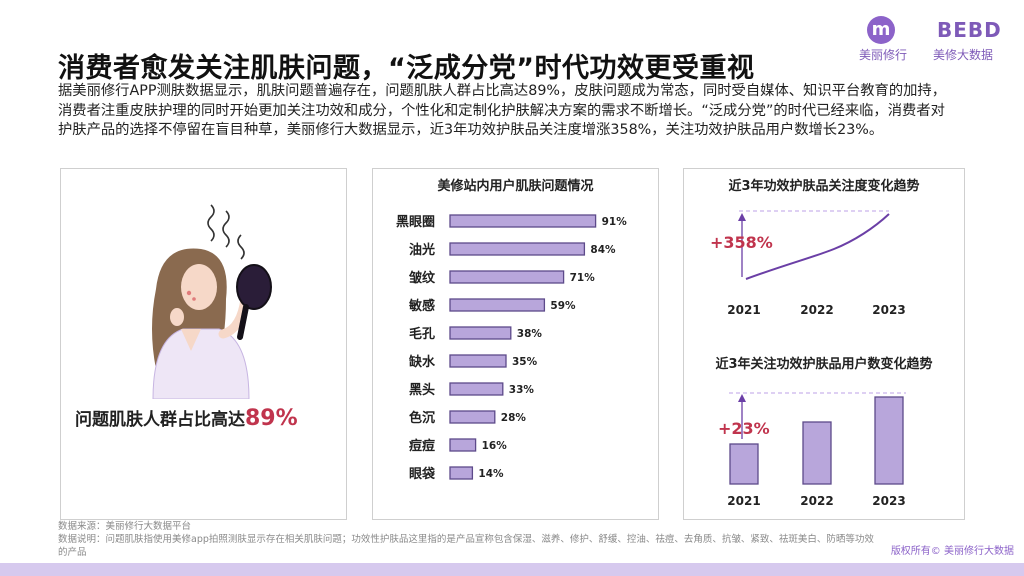  What do you see at coordinates (742, 217) in the screenshot?
I see `trend-arrow-head` at bounding box center [742, 217].